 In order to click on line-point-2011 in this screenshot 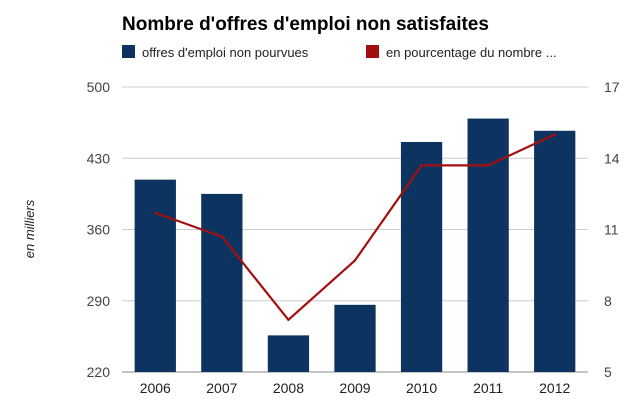, I will do `click(488, 165)`.